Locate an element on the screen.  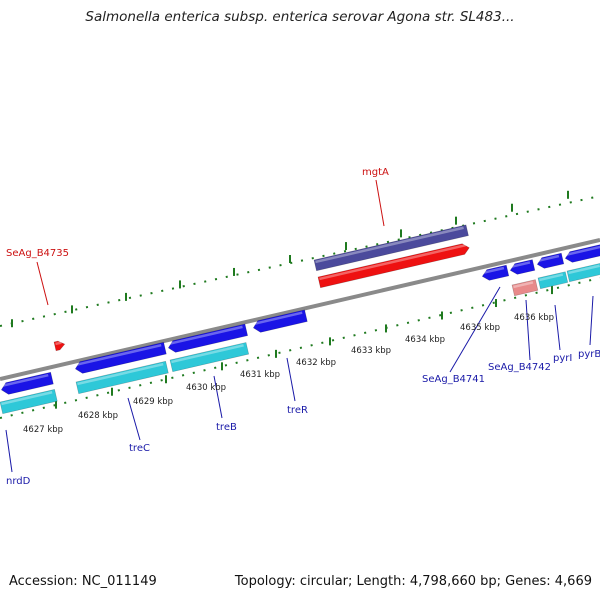
gene-treB-cyan is located at coordinates (209, 357).